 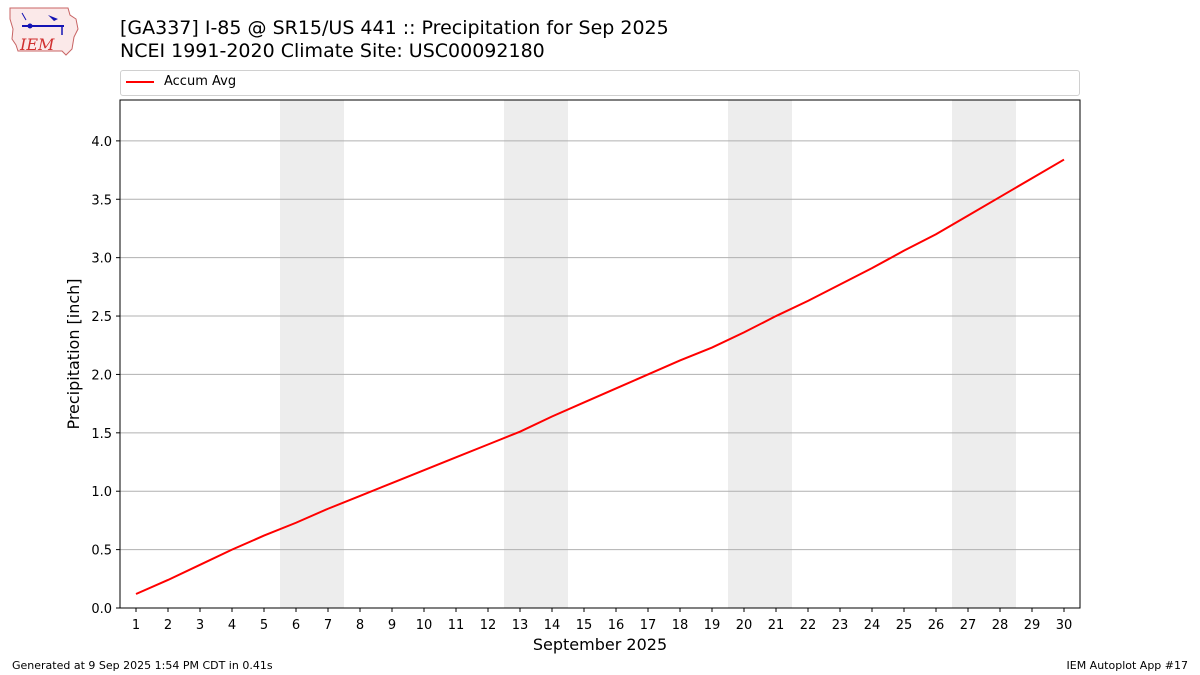 What do you see at coordinates (101, 492) in the screenshot?
I see `y-tick-label: 1.0` at bounding box center [101, 492].